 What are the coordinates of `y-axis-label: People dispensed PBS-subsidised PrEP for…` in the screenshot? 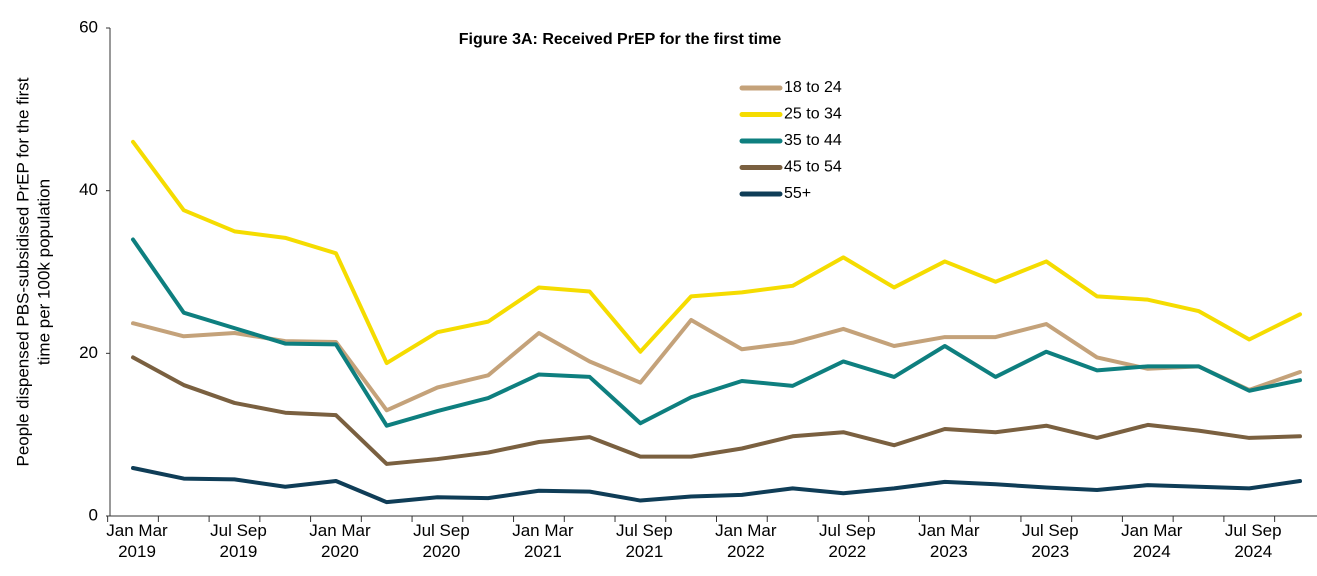 It's located at (22, 271).